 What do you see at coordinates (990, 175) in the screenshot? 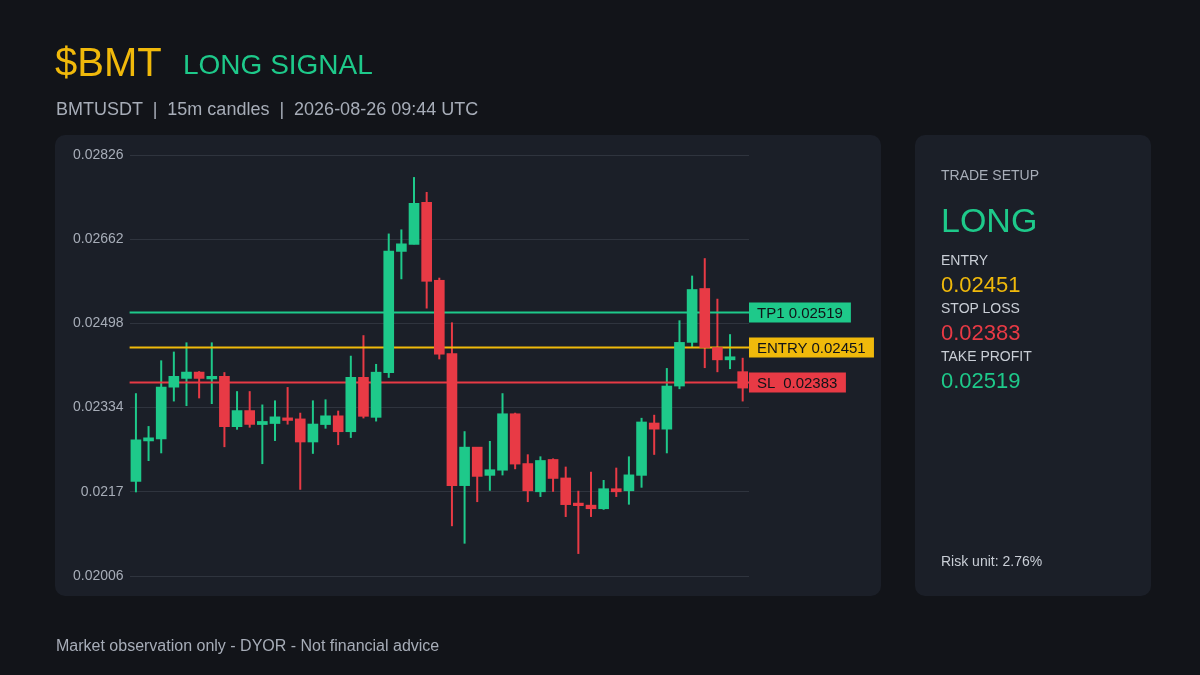
I see `text: TRADE SETUP` at bounding box center [990, 175].